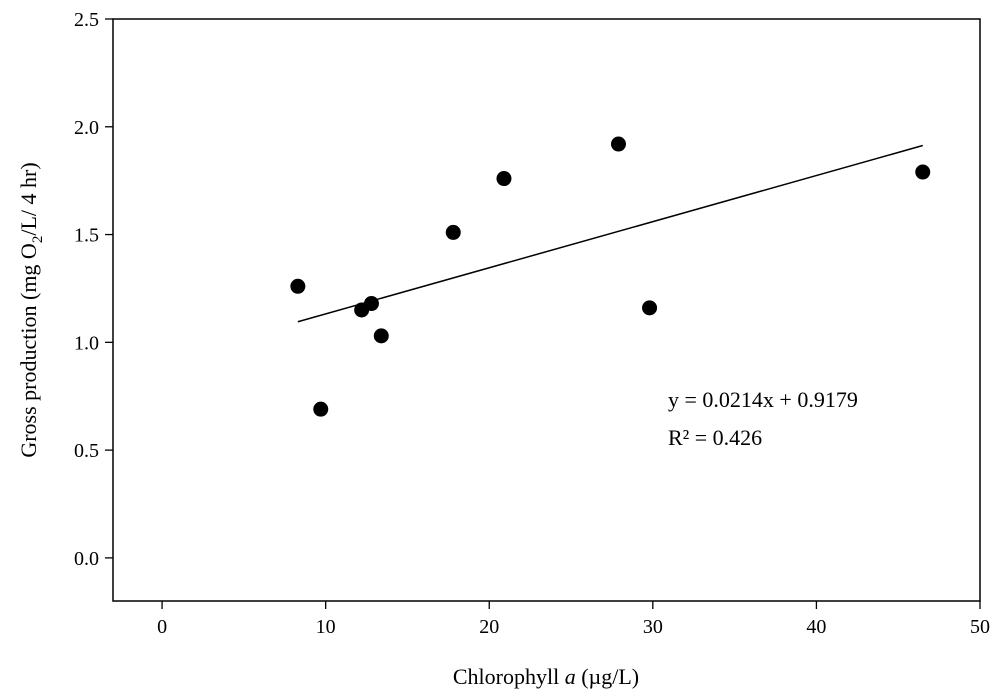  I want to click on x-axis-title: Chlorophyll a (µg/L), so click(546, 676).